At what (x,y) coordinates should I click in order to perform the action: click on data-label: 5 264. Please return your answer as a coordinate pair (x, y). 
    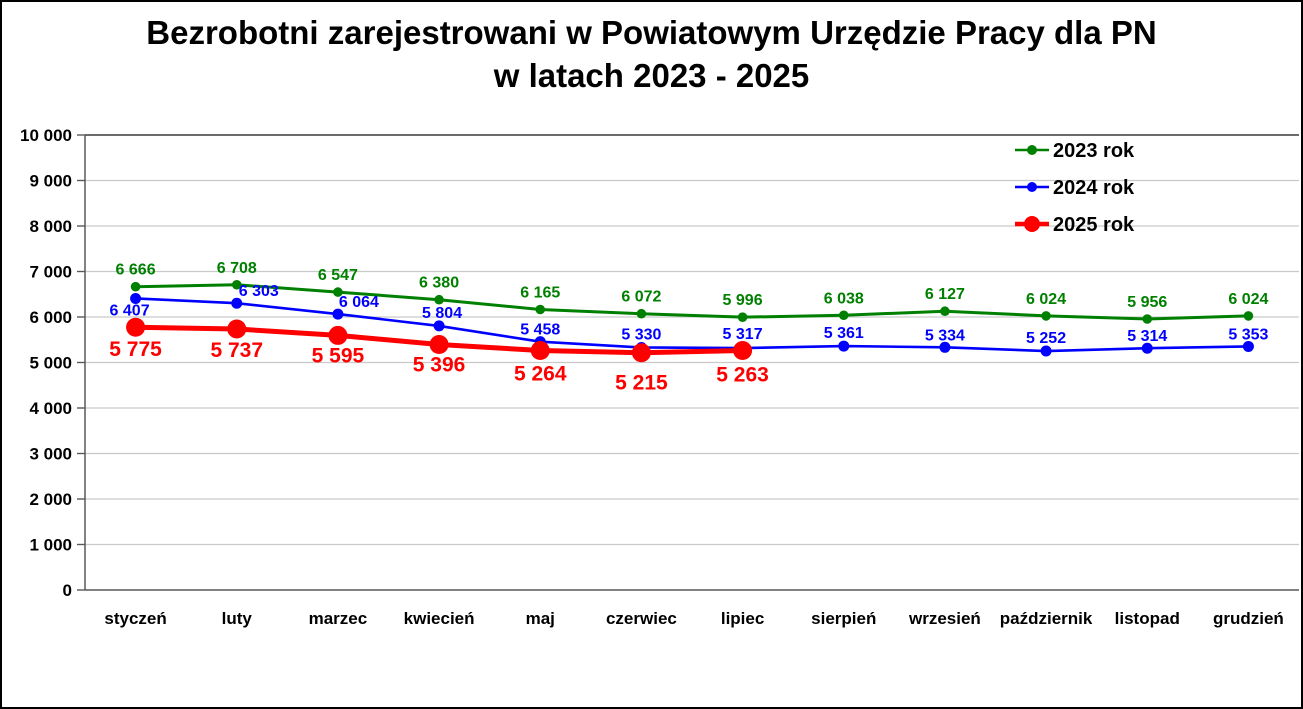
    Looking at the image, I should click on (540, 373).